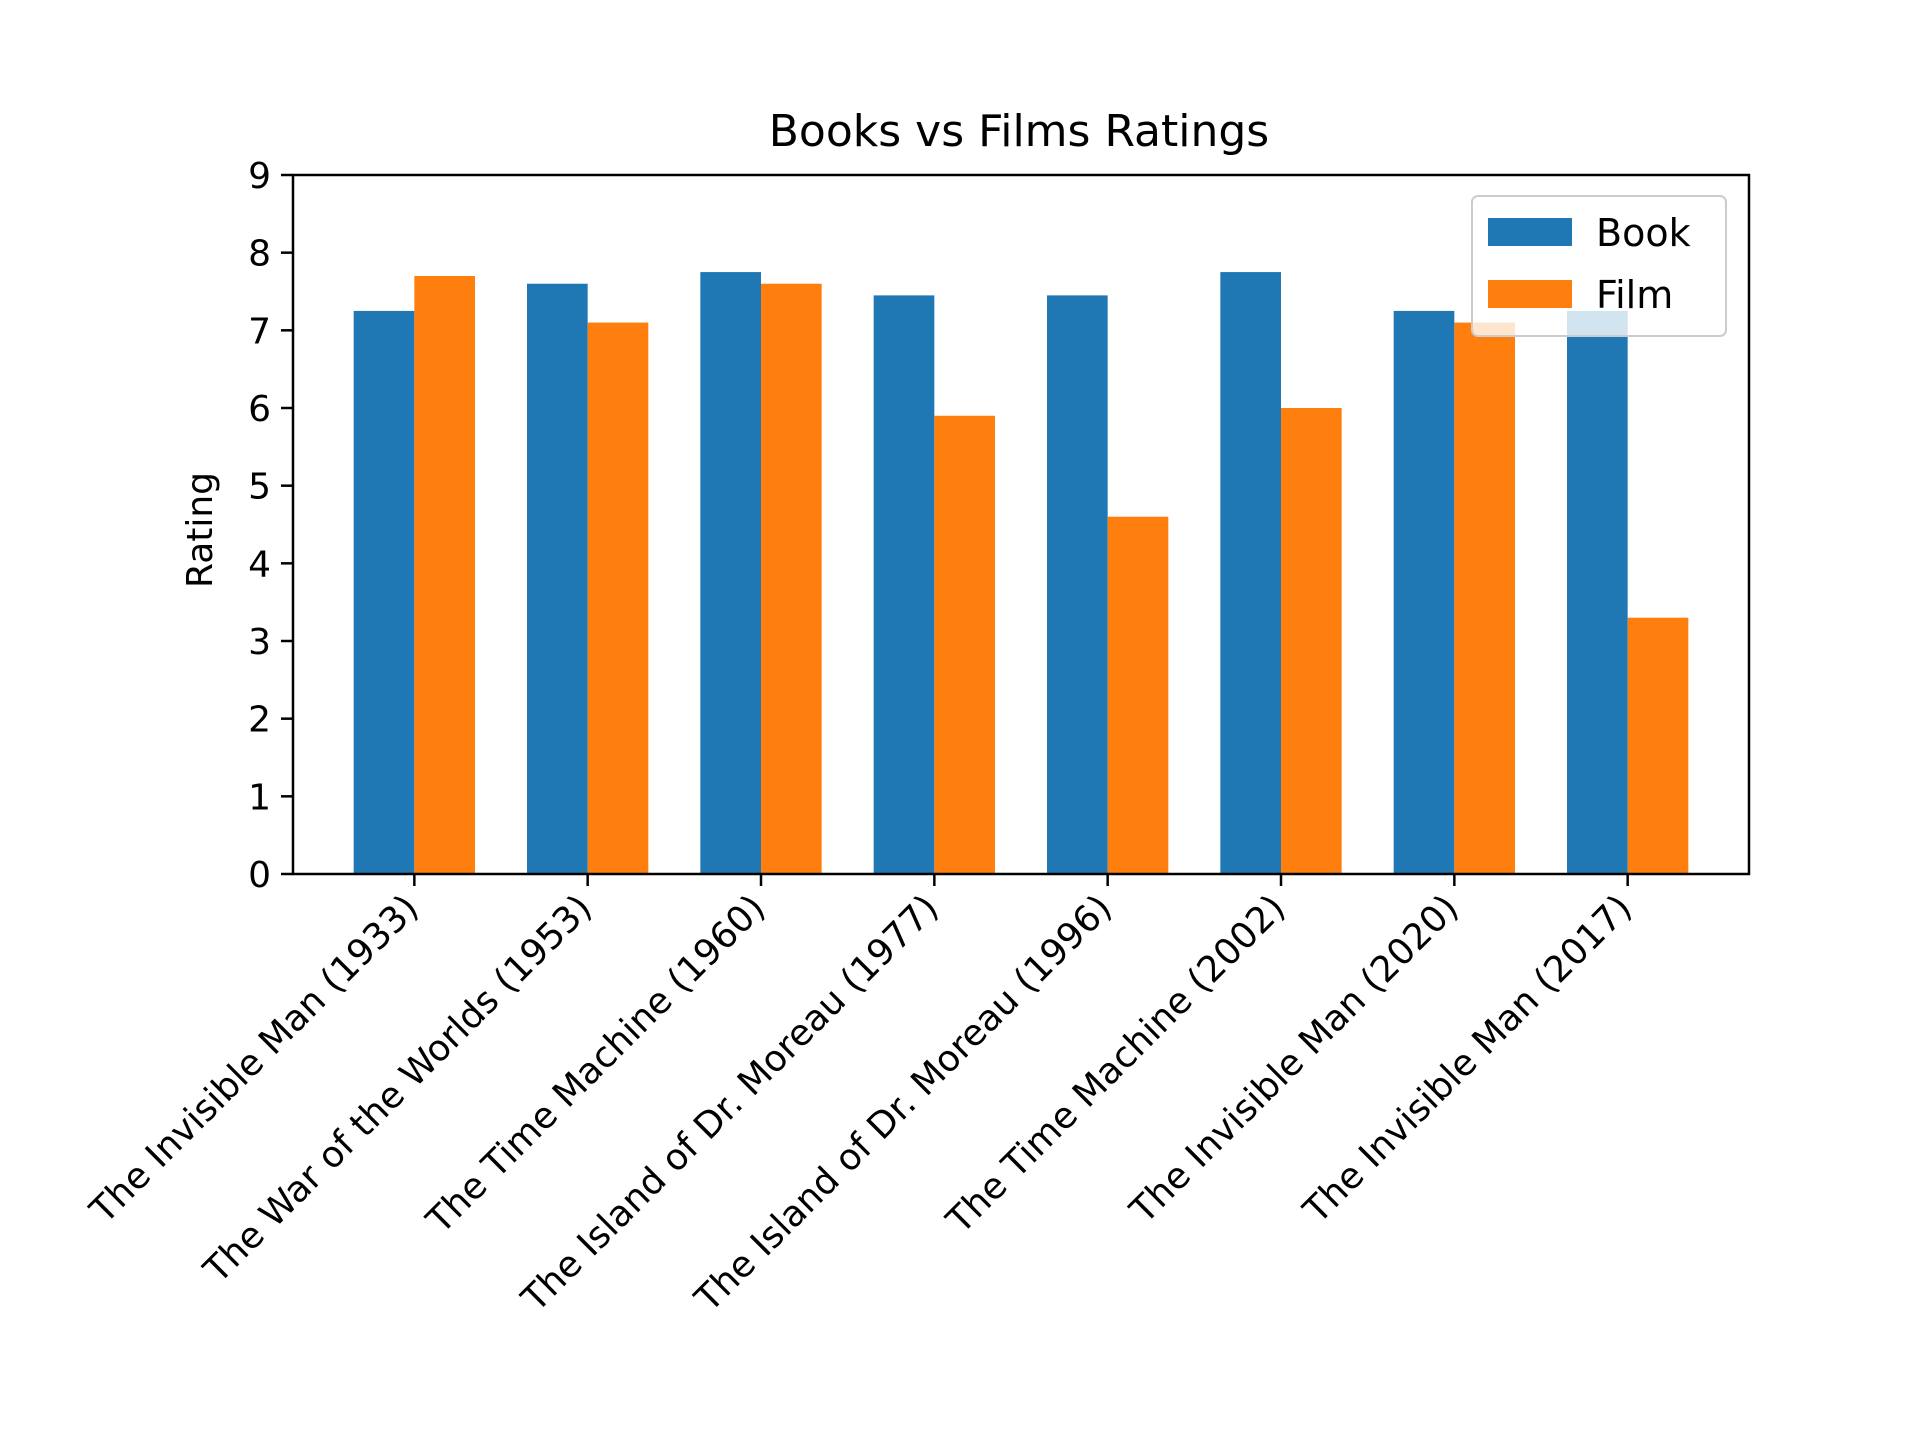  I want to click on y-tick-label: 9, so click(259, 176).